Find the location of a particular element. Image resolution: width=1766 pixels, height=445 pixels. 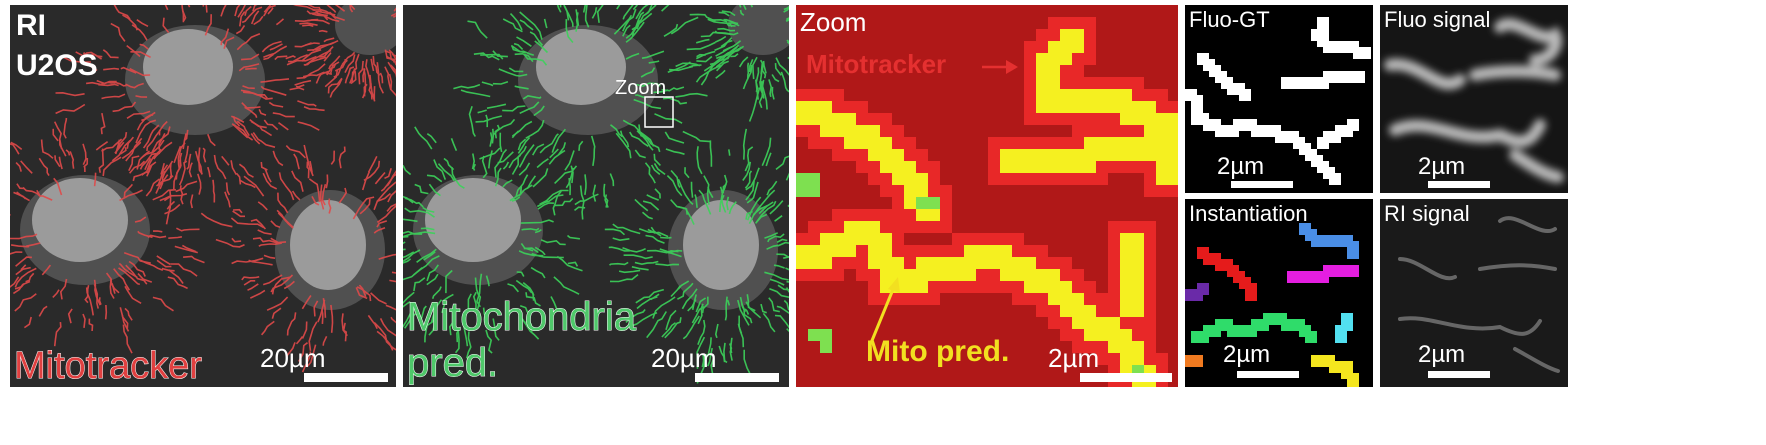

mito-pred-zoom-label: Mito pred. is located at coordinates (938, 351).